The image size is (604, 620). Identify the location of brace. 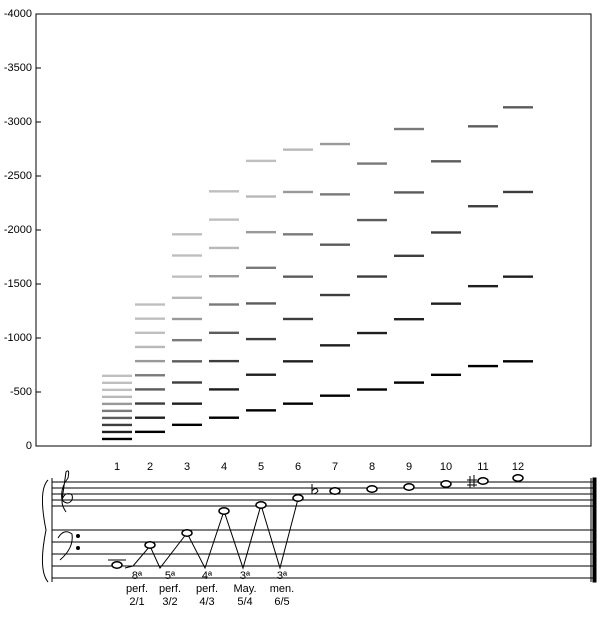
(45, 531).